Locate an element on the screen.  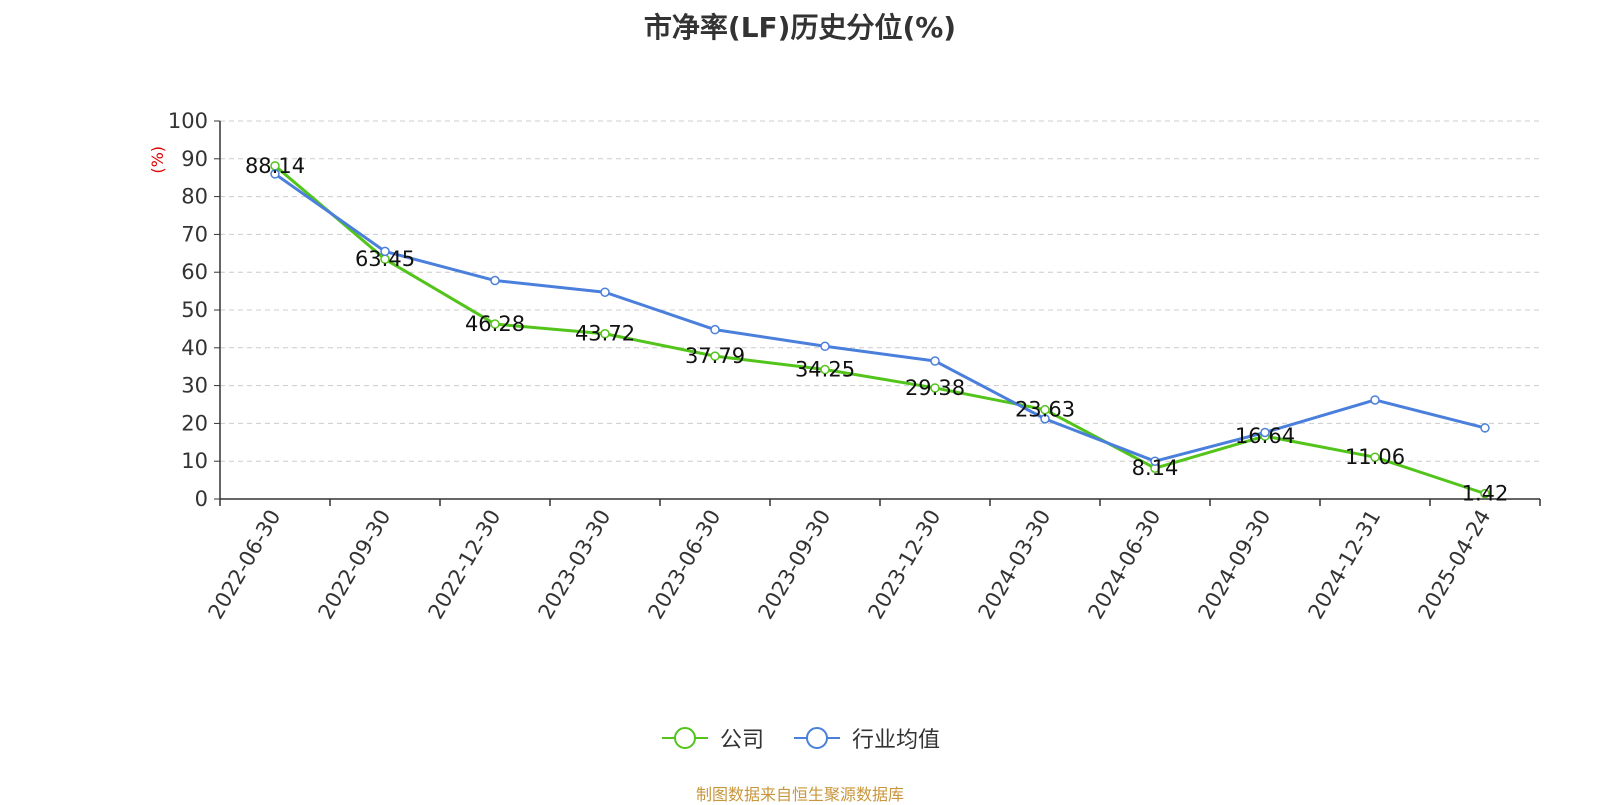
y-axis-label: (%) is located at coordinates (157, 160).